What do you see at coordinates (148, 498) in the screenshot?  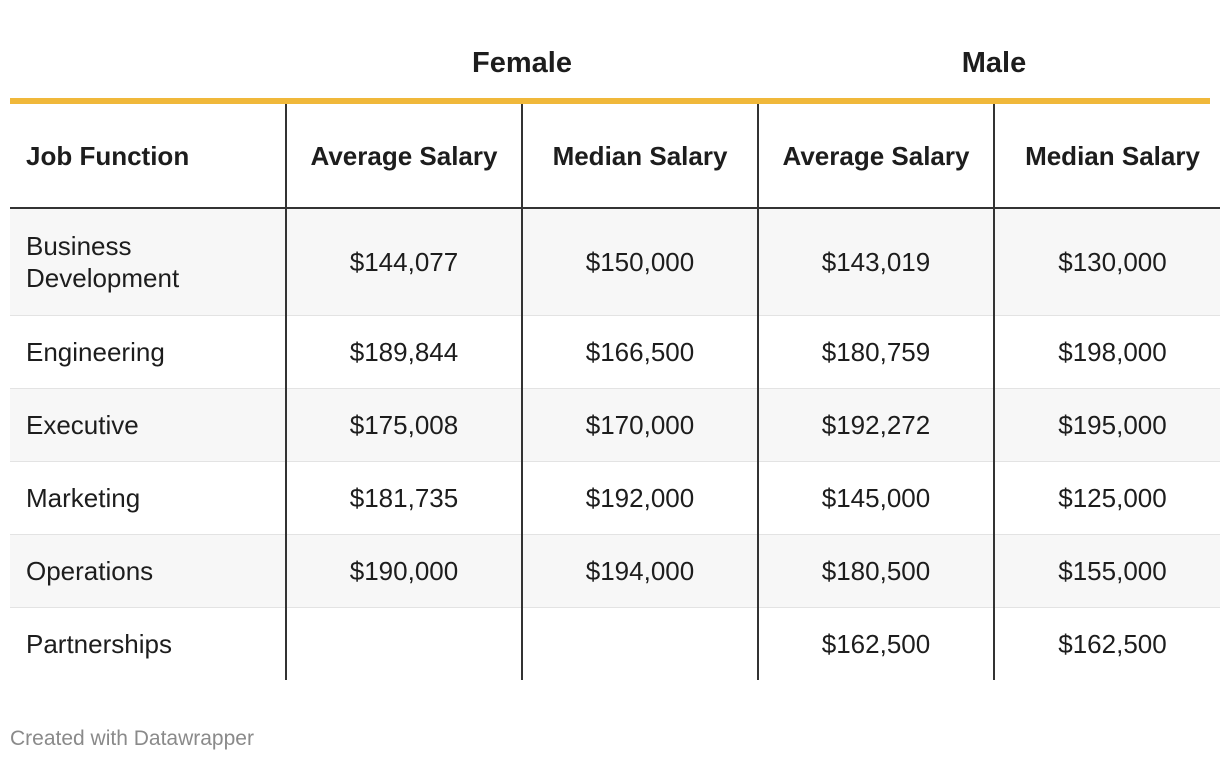 I see `job-function-cell: Marketing` at bounding box center [148, 498].